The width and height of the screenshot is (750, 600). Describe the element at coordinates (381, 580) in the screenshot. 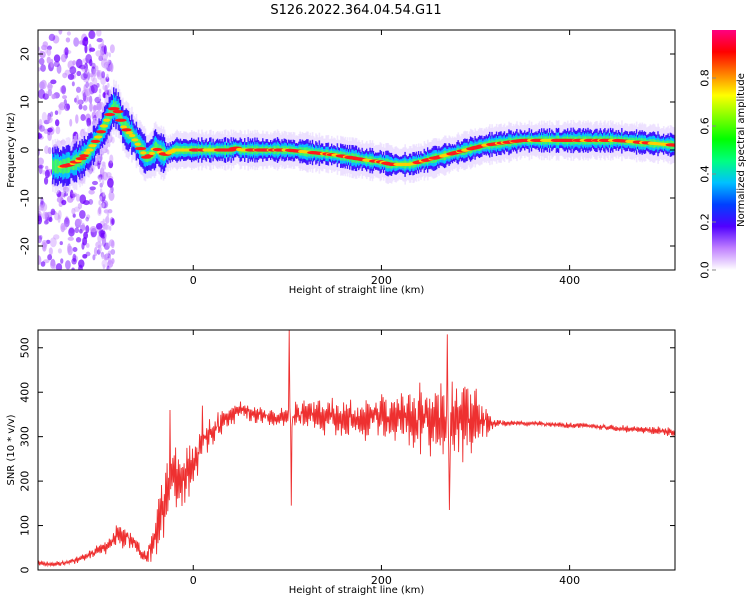

I see `snr-x-tick-label: 200` at that location.